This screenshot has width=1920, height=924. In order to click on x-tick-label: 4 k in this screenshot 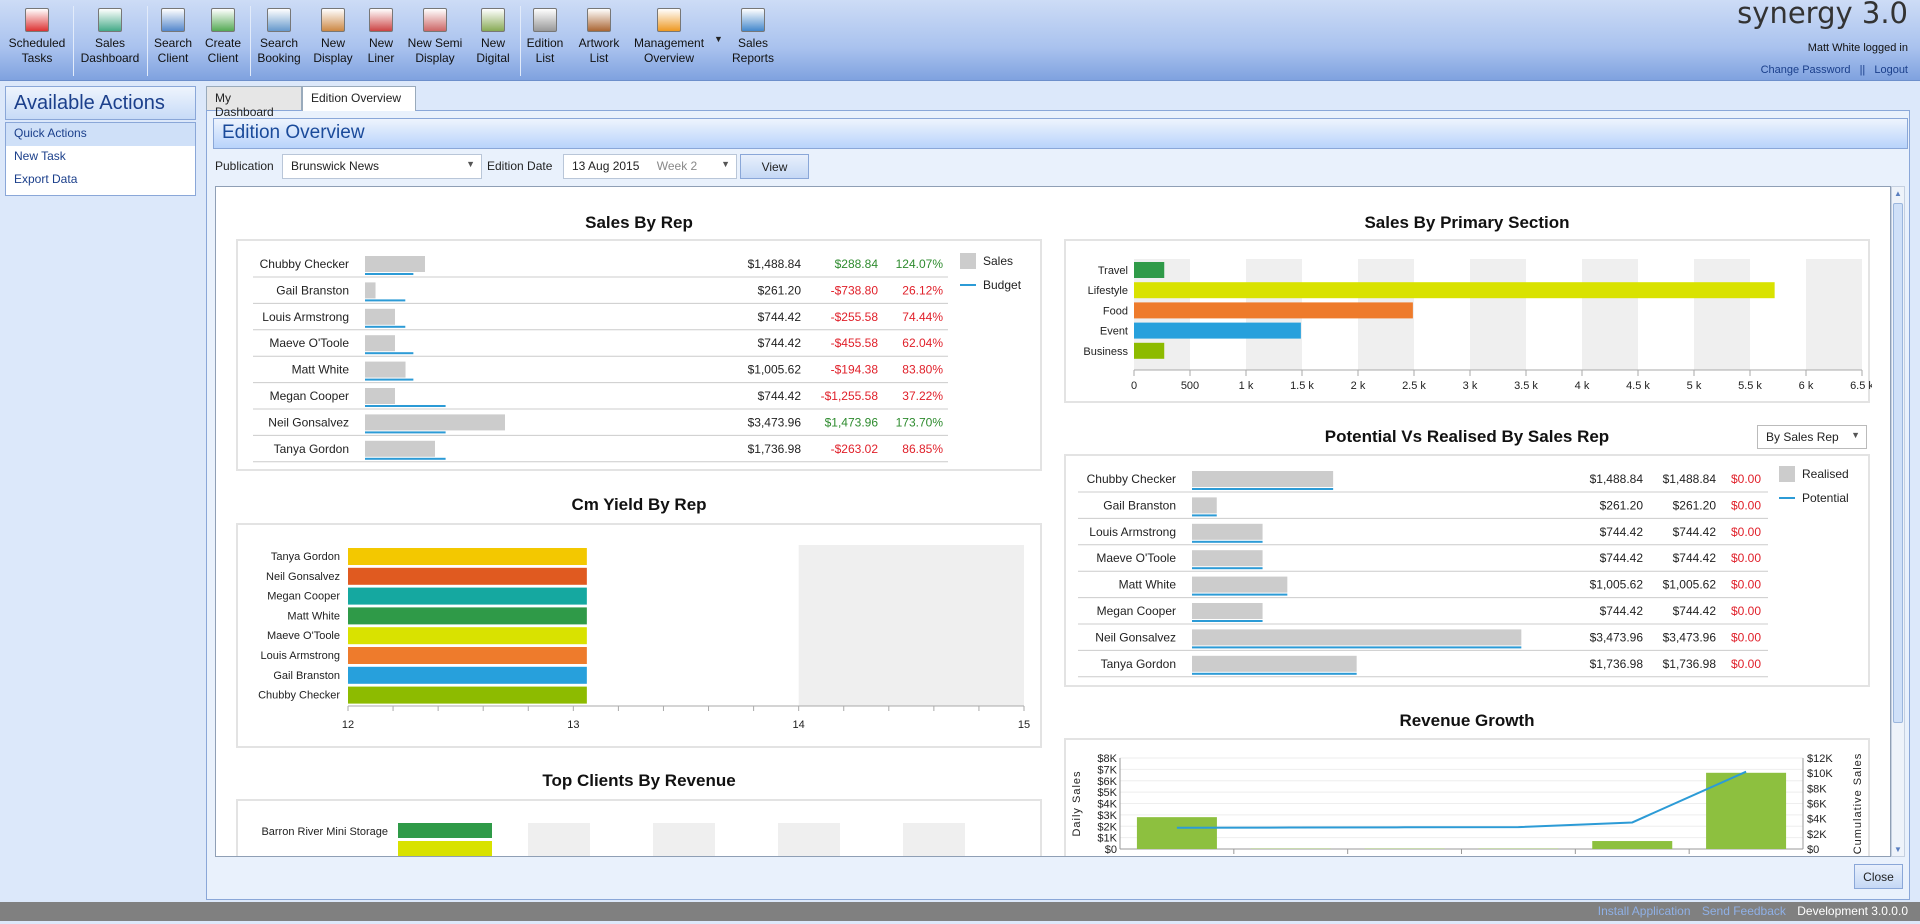, I will do `click(1582, 386)`.